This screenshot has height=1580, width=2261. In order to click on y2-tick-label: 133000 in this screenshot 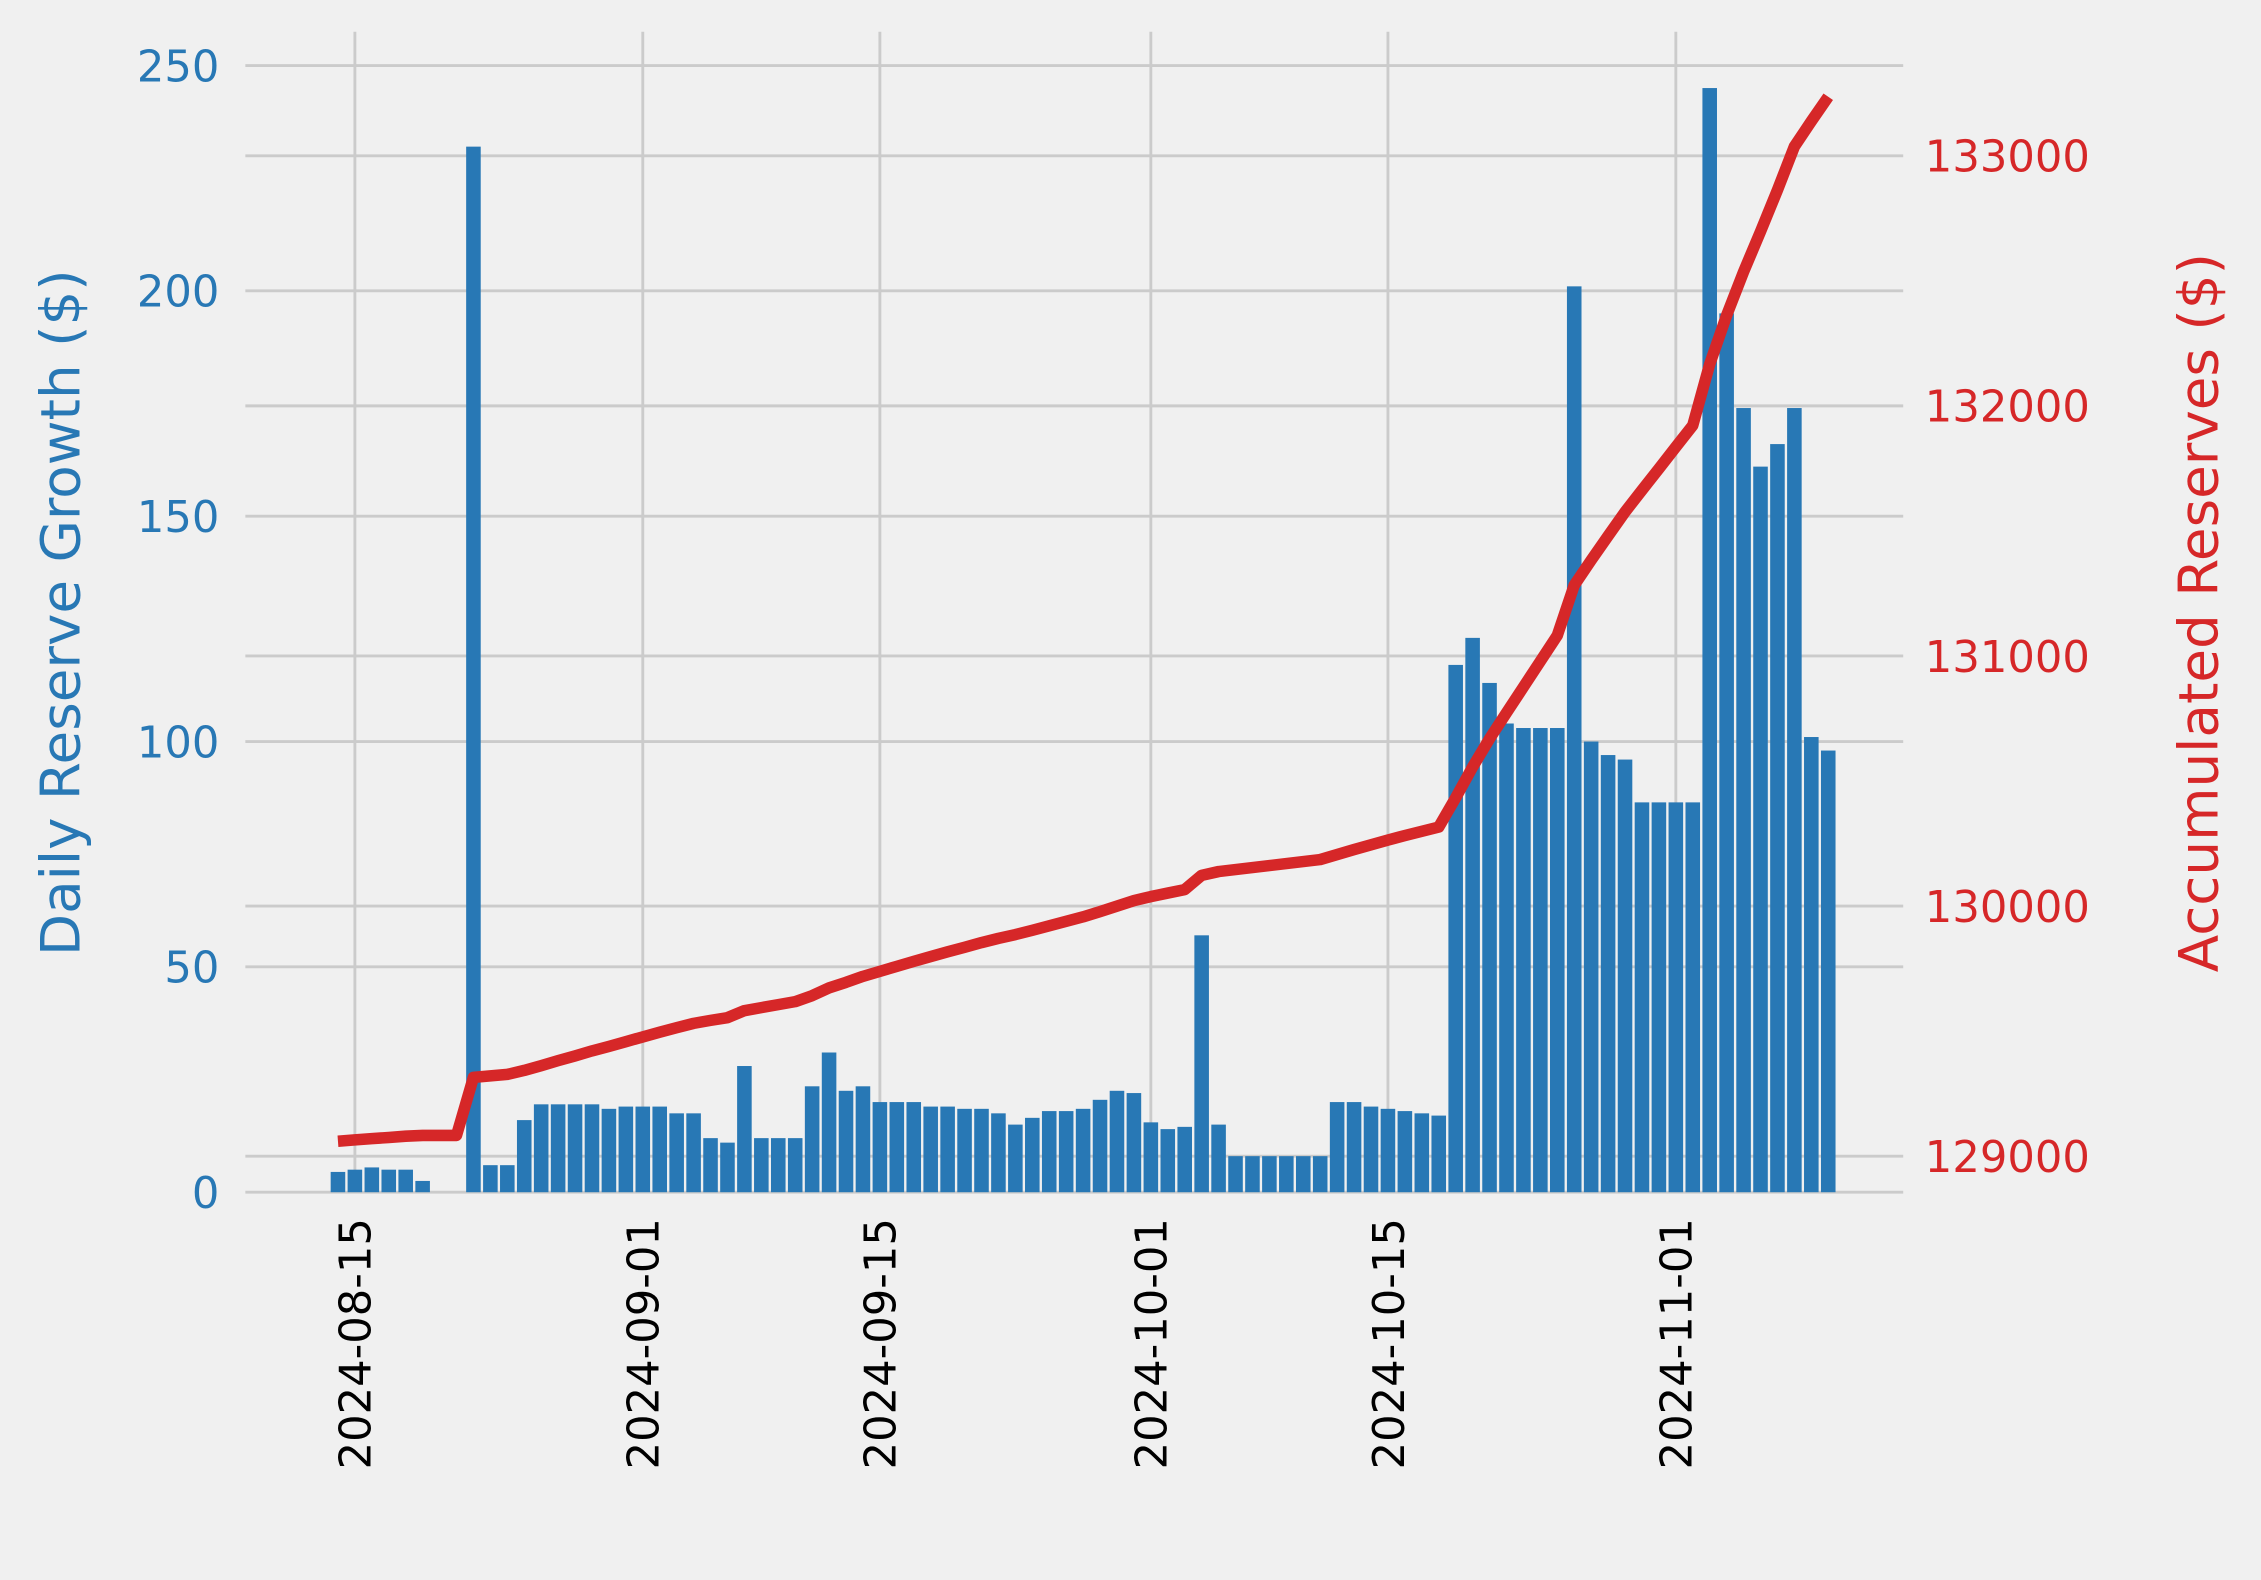, I will do `click(2007, 158)`.